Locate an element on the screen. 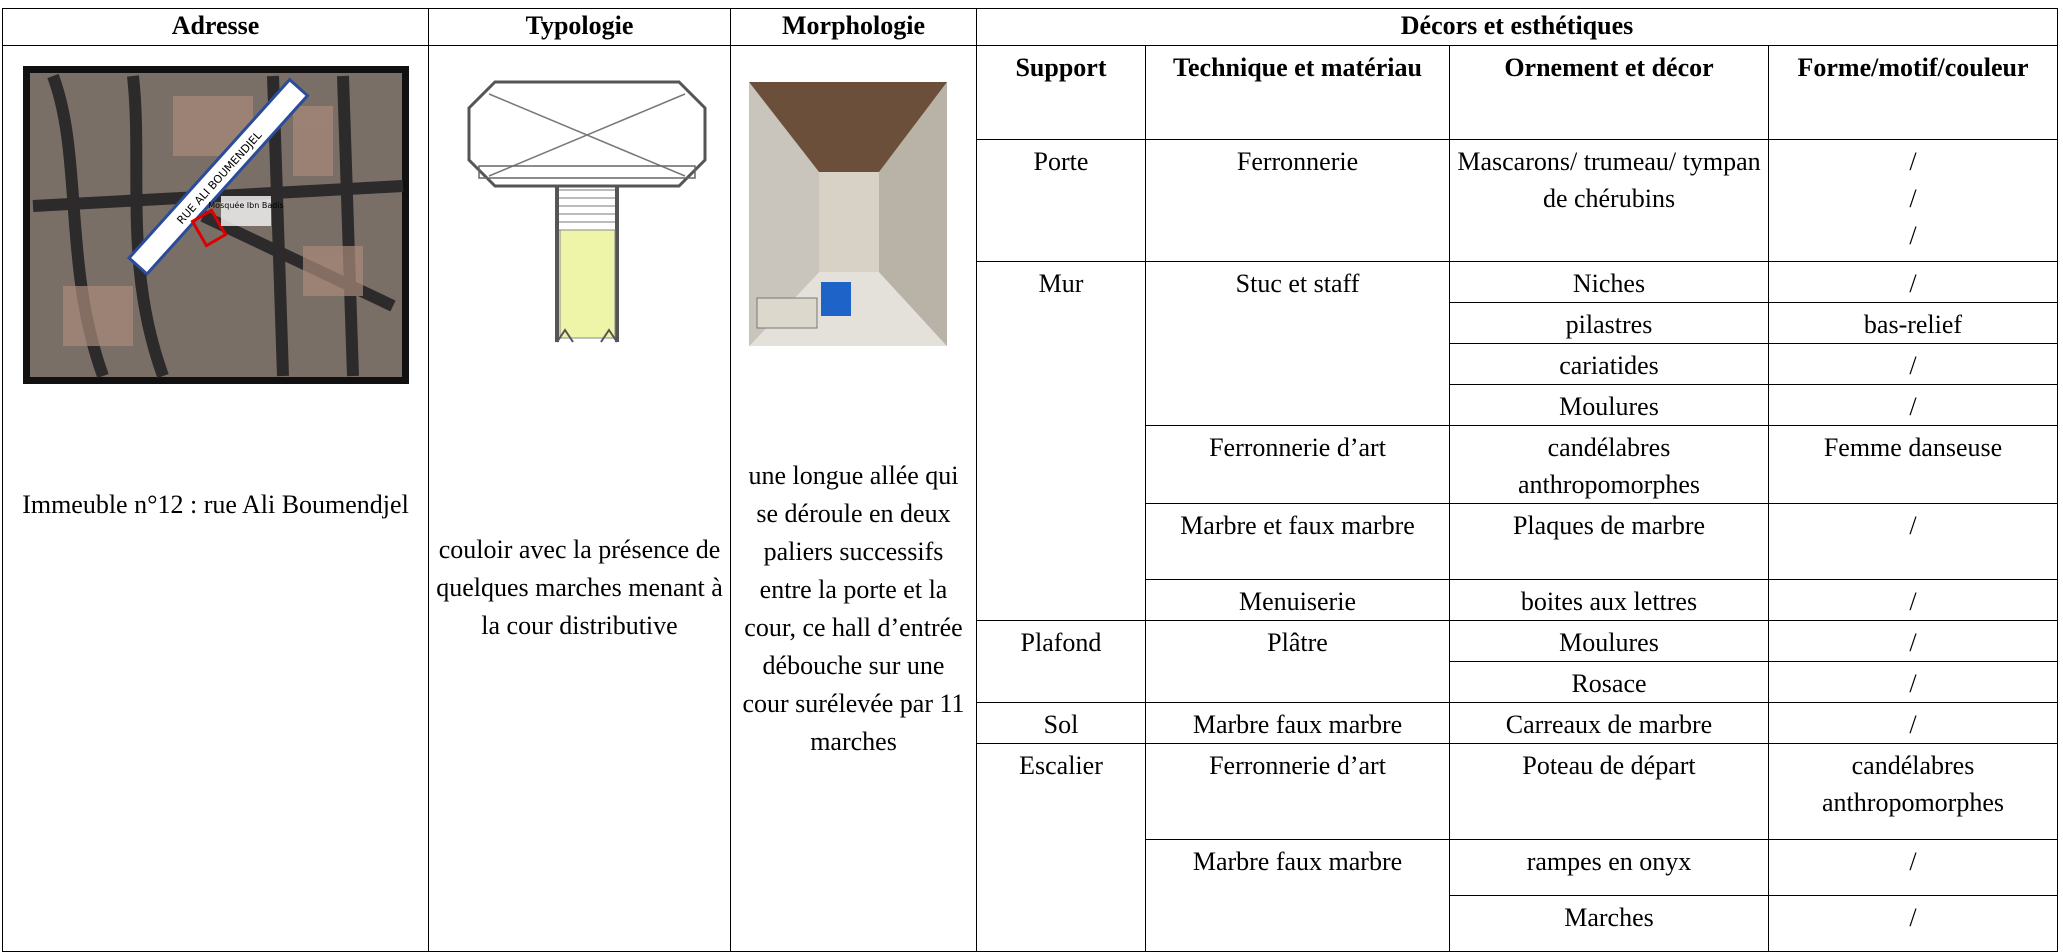 Image resolution: width=2063 pixels, height=952 pixels. form-cell: / / / is located at coordinates (1913, 200).